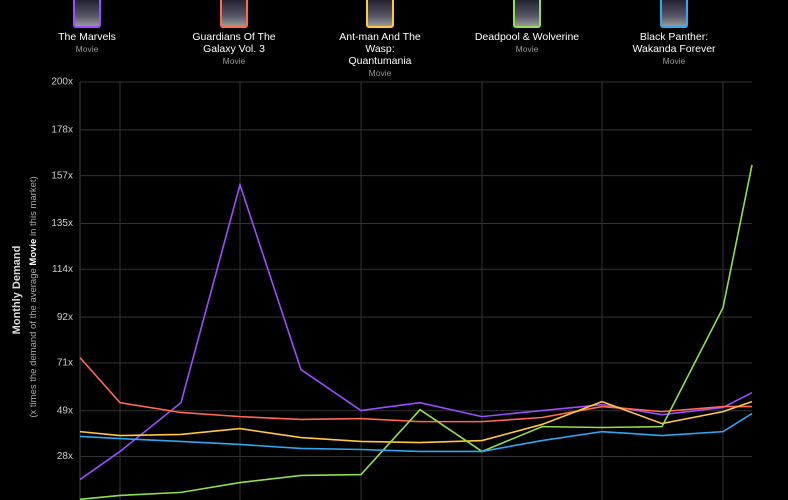  I want to click on y-tick-label: 49x, so click(65, 410).